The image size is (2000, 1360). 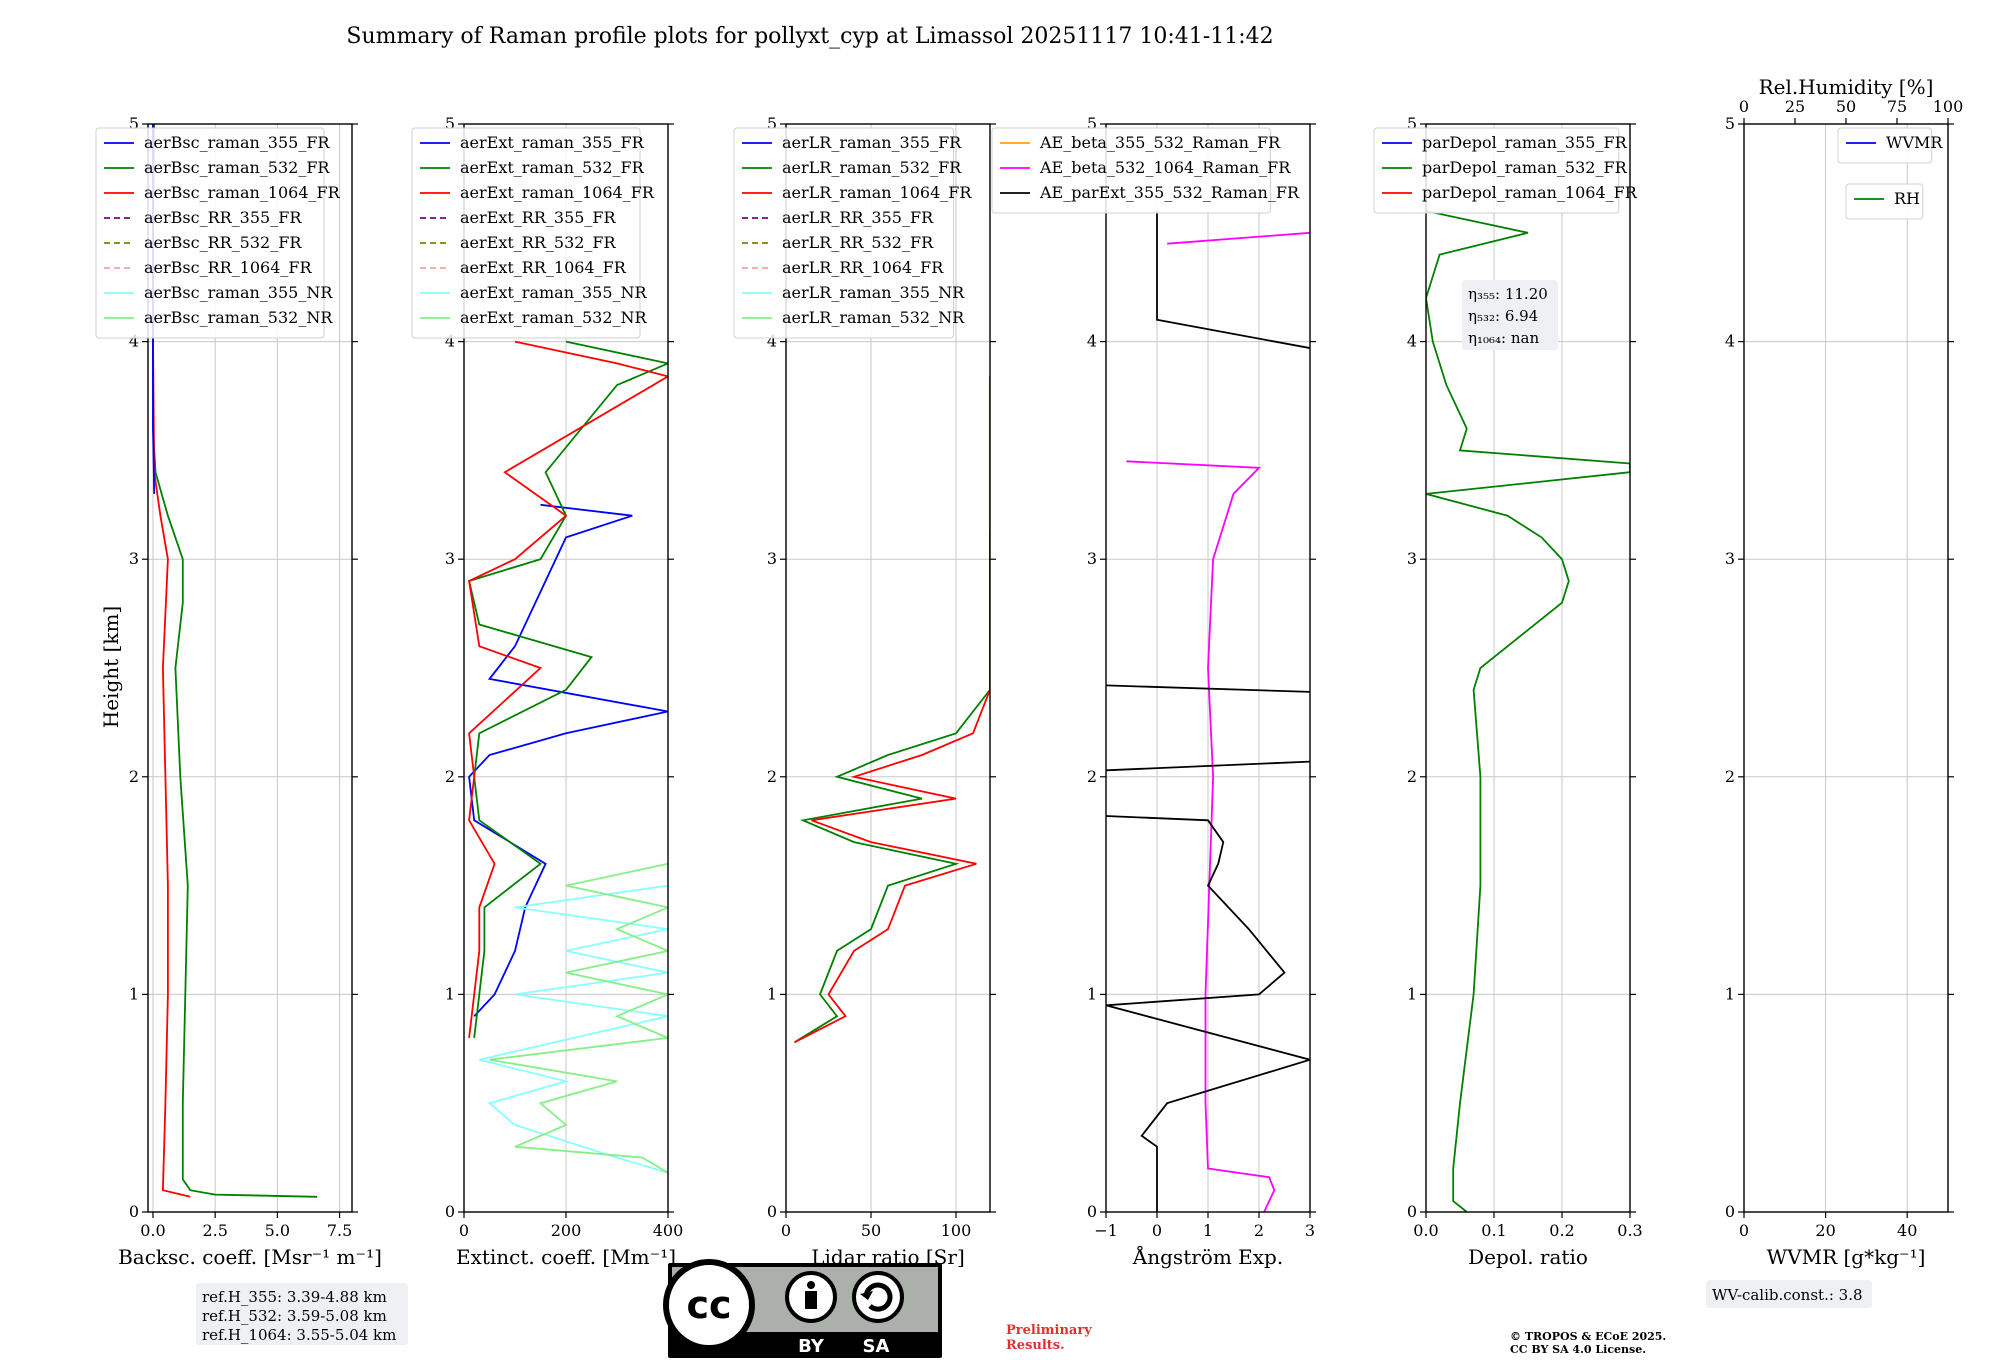 What do you see at coordinates (223, 217) in the screenshot?
I see `legend-entry: aerBsc_RR_355_FR` at bounding box center [223, 217].